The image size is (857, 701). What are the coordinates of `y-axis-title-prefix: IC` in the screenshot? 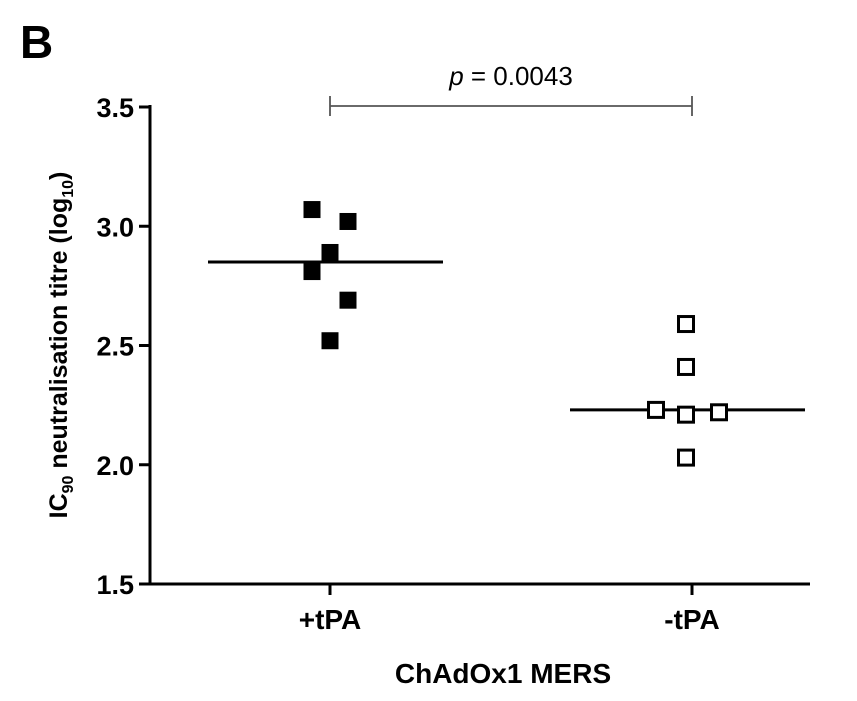 It's located at (59, 505).